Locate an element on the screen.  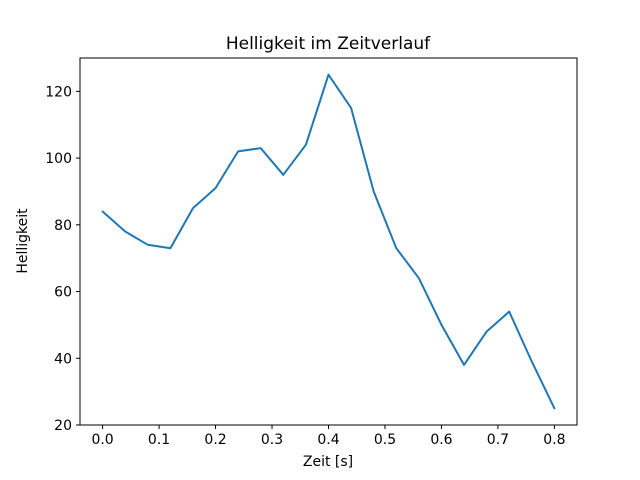
y-tick-label: 40 is located at coordinates (63, 359).